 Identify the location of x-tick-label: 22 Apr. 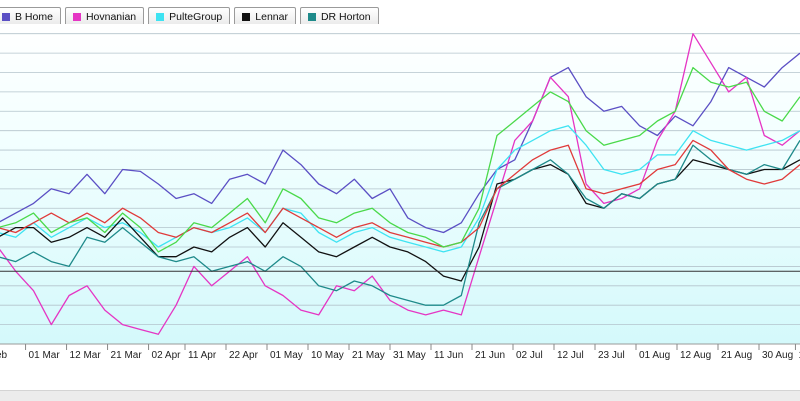
(244, 355).